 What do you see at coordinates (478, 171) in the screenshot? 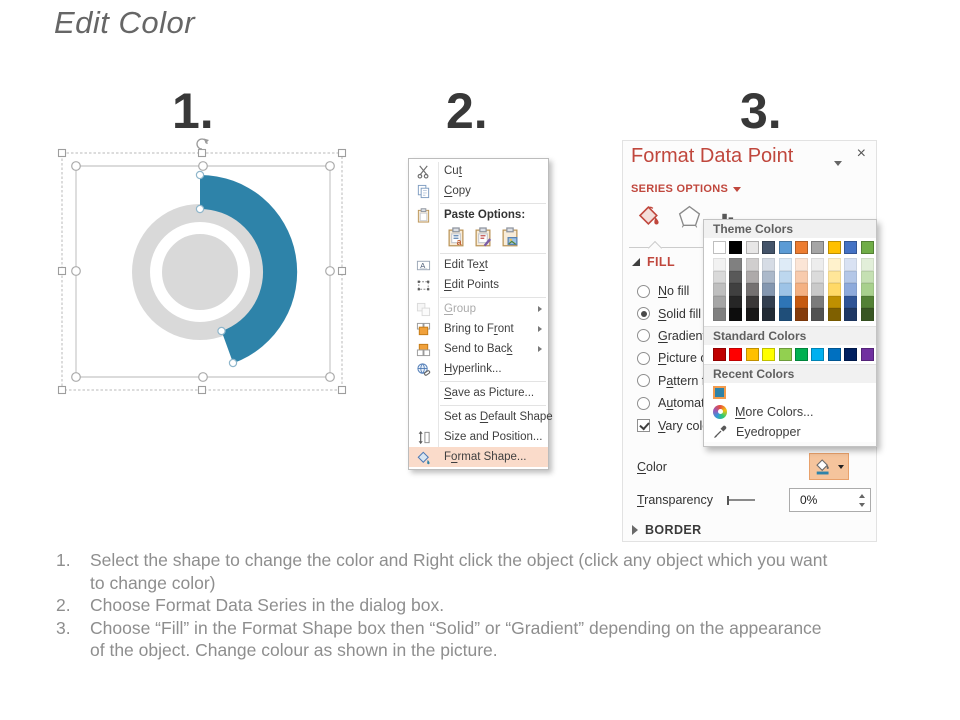
I see `menu-item-cut: Cut` at bounding box center [478, 171].